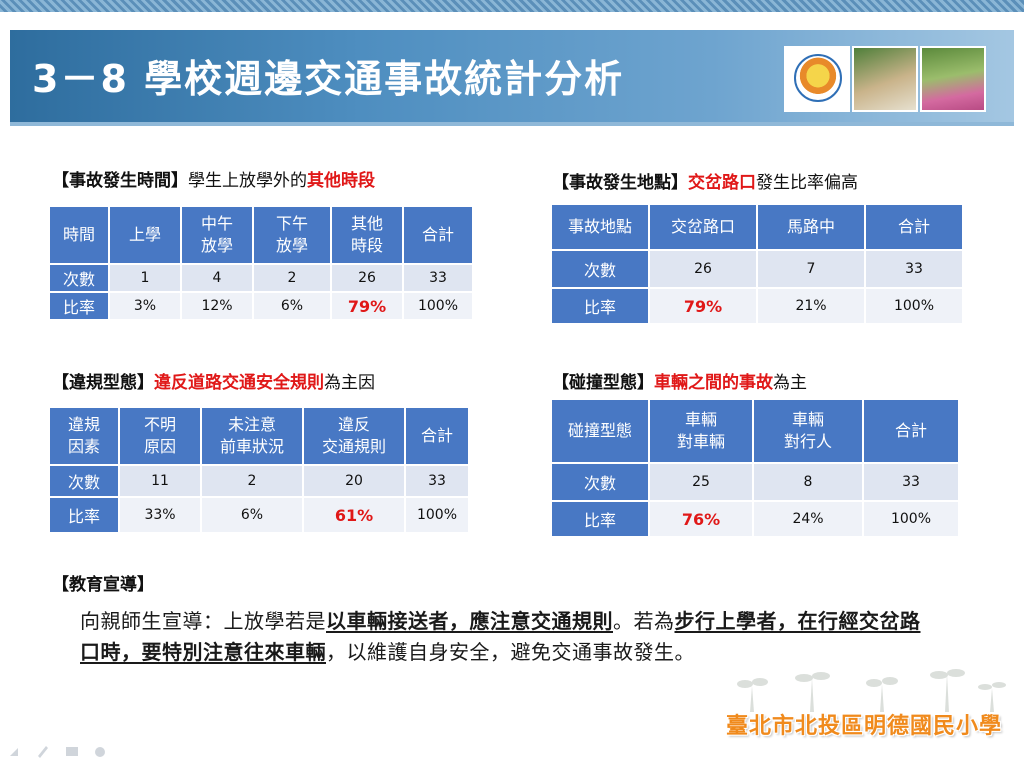 This screenshot has height=768, width=1024. Describe the element at coordinates (217, 306) in the screenshot. I see `table-cell: 12%` at that location.